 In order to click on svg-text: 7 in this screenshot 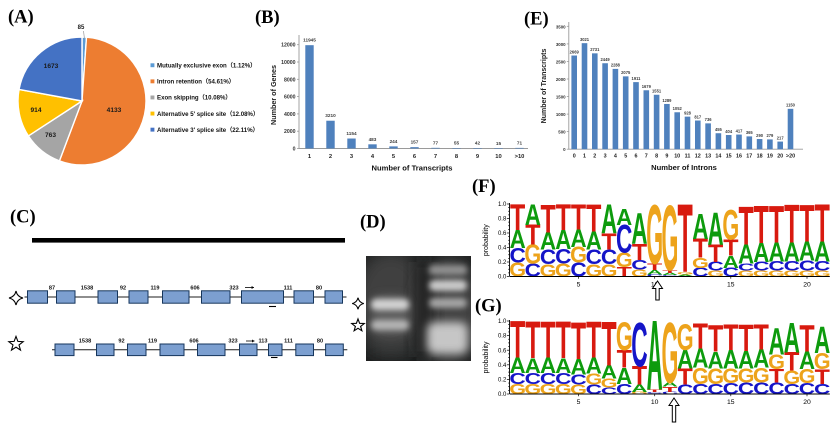, I will do `click(435, 157)`.